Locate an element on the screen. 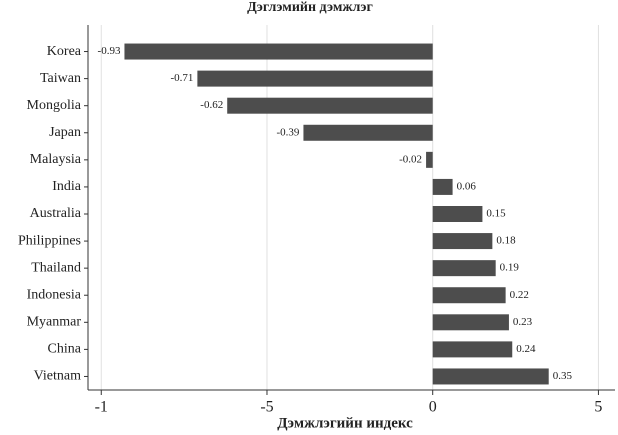 The width and height of the screenshot is (618, 435). y-tick-label: Thailand is located at coordinates (56, 267).